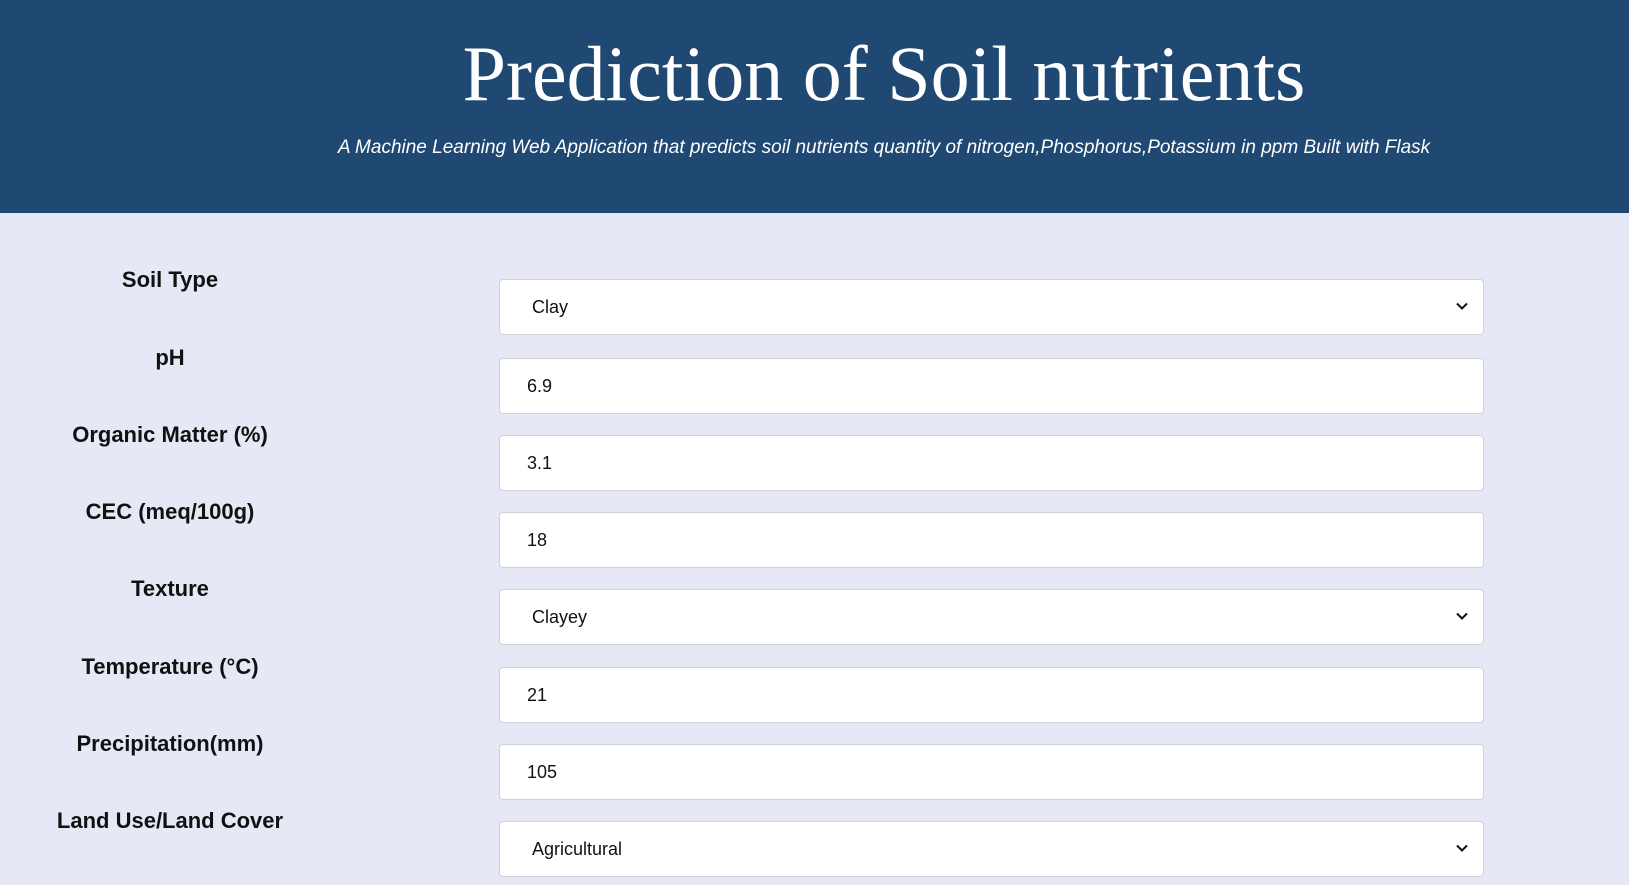 Image resolution: width=1629 pixels, height=885 pixels. What do you see at coordinates (991, 772) in the screenshot?
I see `precipitation-input: 105` at bounding box center [991, 772].